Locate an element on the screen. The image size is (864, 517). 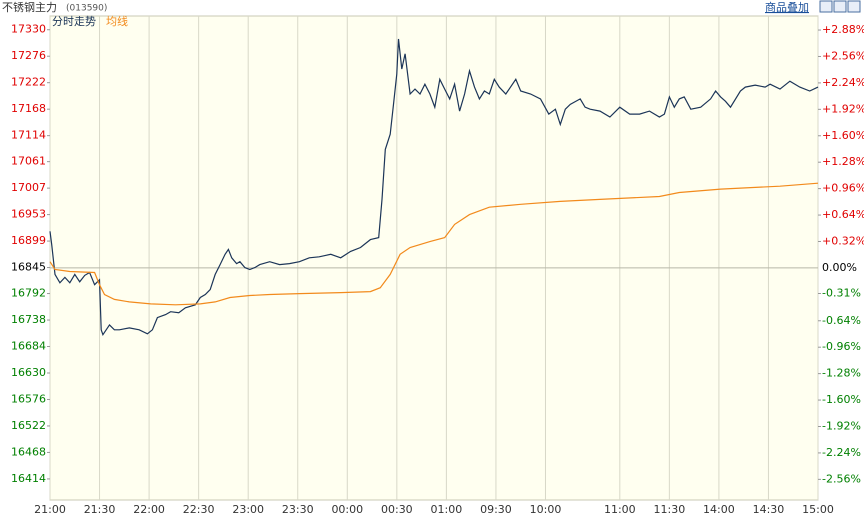
x-tick-label: 22:30 is located at coordinates (199, 509).